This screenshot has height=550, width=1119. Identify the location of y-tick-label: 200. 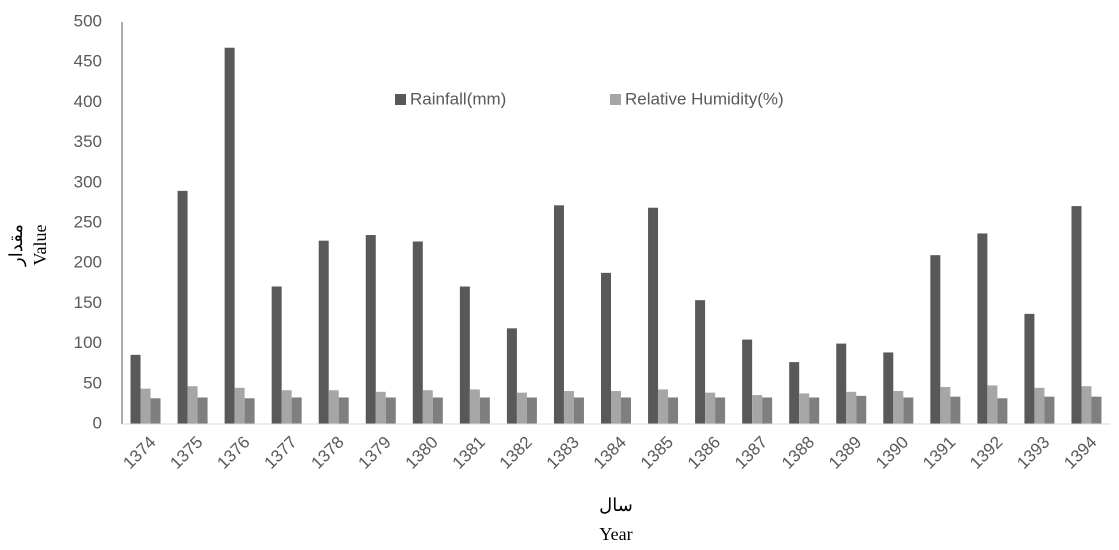
(88, 262).